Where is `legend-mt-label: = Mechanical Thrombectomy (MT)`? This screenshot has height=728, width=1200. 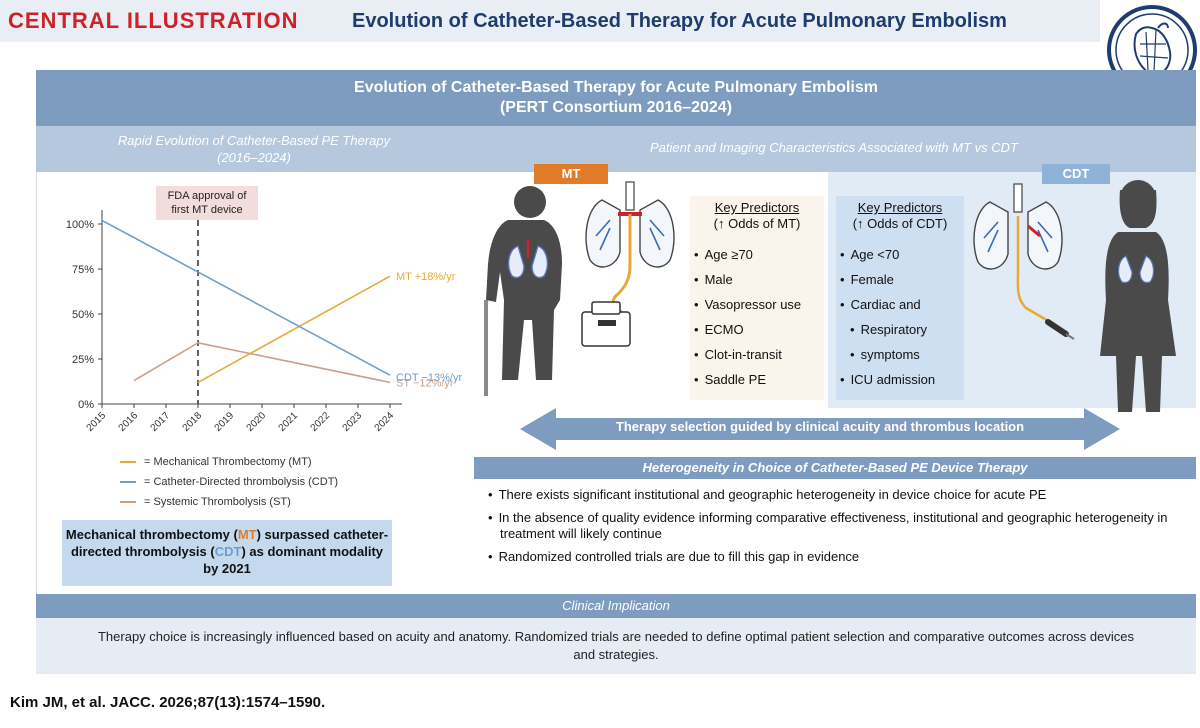 legend-mt-label: = Mechanical Thrombectomy (MT) is located at coordinates (228, 462).